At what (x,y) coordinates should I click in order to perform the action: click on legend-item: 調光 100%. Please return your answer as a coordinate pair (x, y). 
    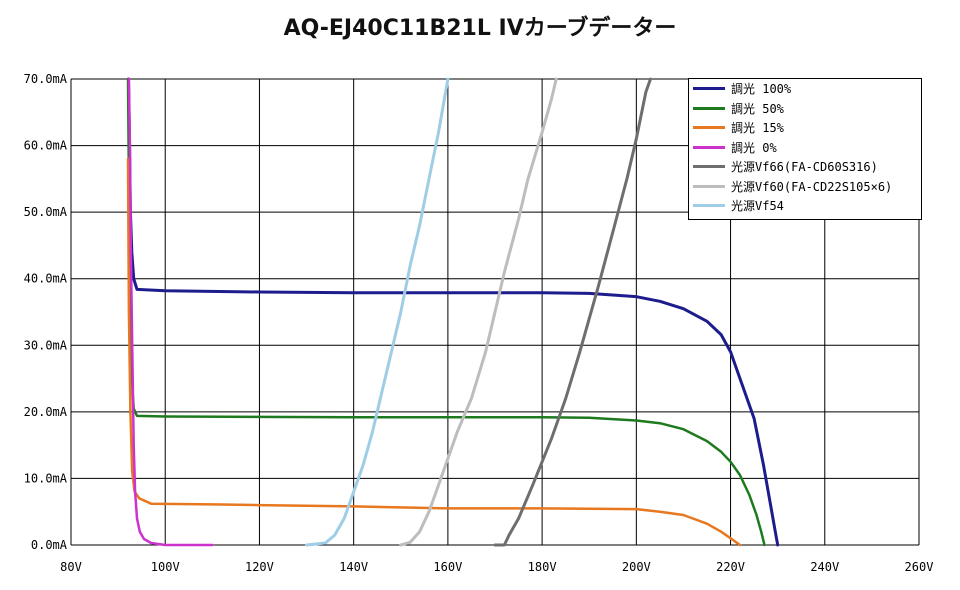
    Looking at the image, I should click on (805, 89).